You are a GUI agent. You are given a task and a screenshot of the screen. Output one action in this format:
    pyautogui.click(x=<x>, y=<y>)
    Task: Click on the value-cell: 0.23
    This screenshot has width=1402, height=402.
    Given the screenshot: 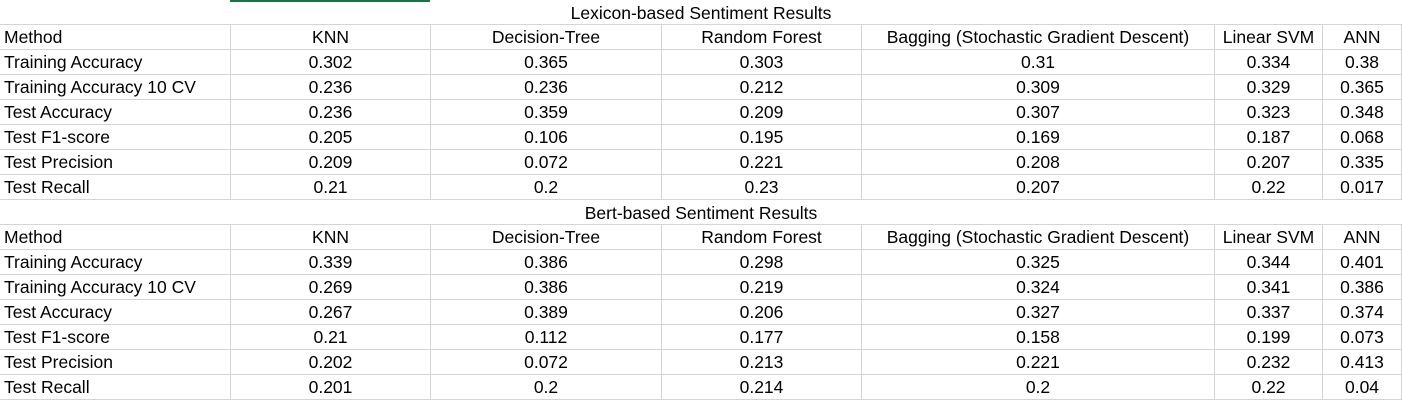 What is the action you would take?
    pyautogui.click(x=762, y=187)
    